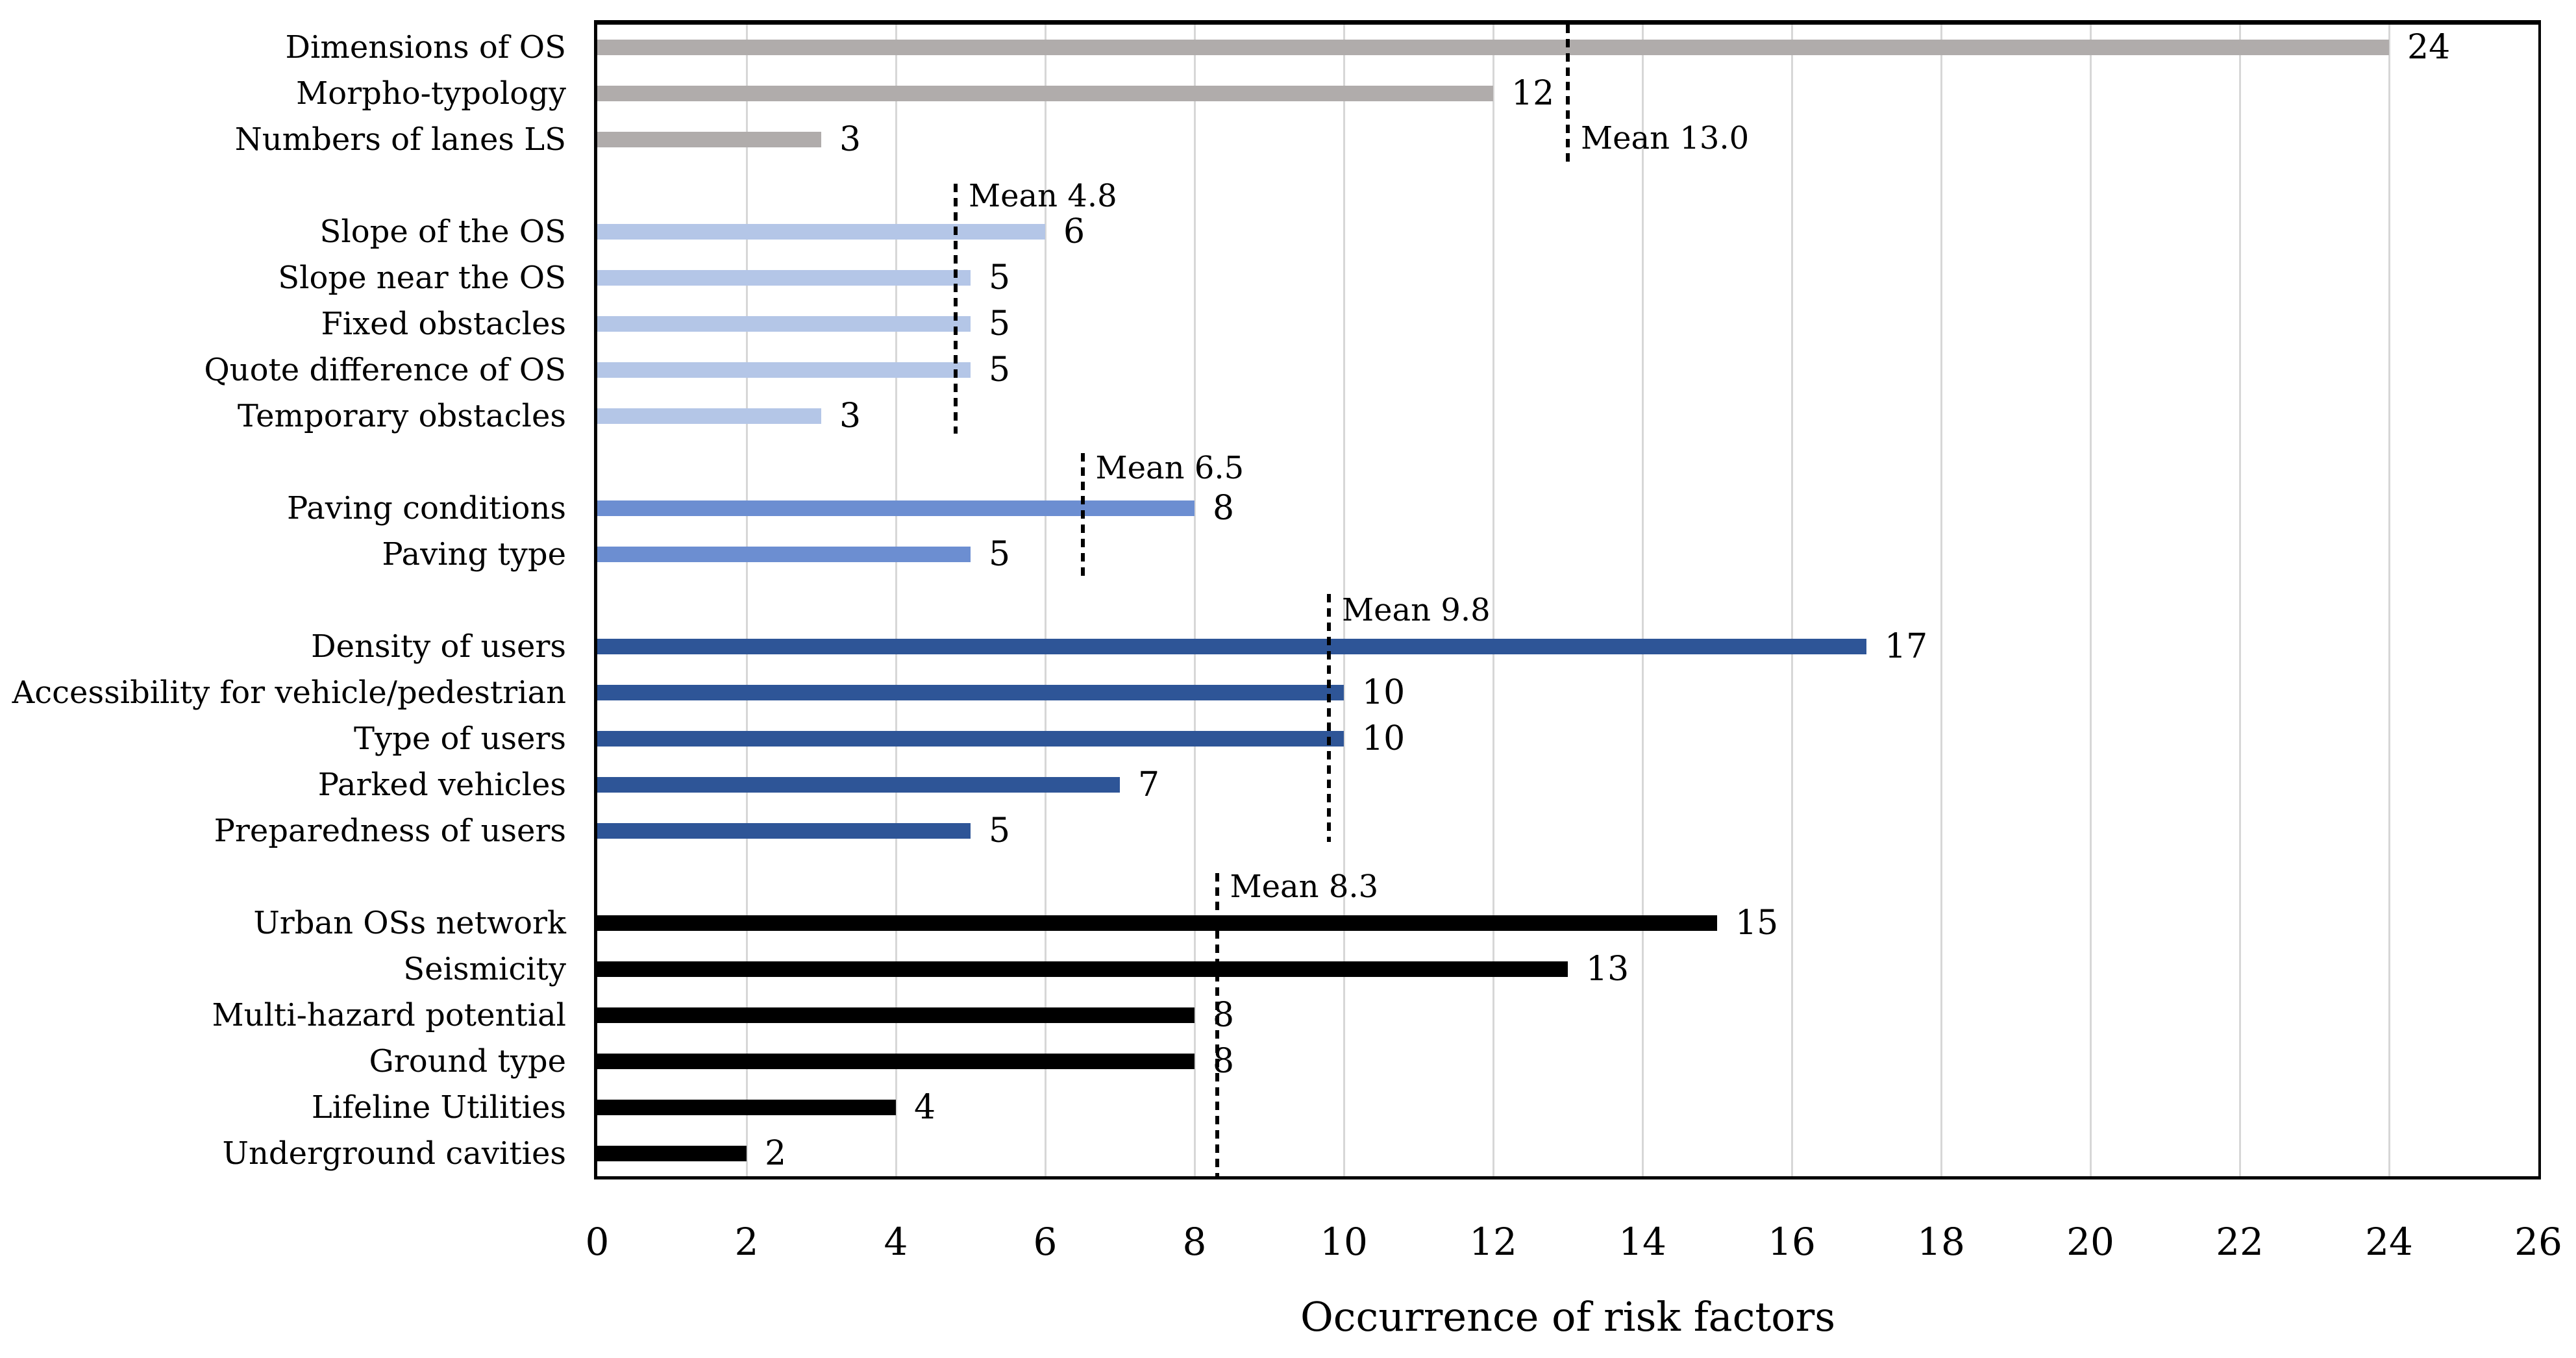 Image resolution: width=2576 pixels, height=1358 pixels. Describe the element at coordinates (776, 1153) in the screenshot. I see `bar-value-label: 2` at that location.